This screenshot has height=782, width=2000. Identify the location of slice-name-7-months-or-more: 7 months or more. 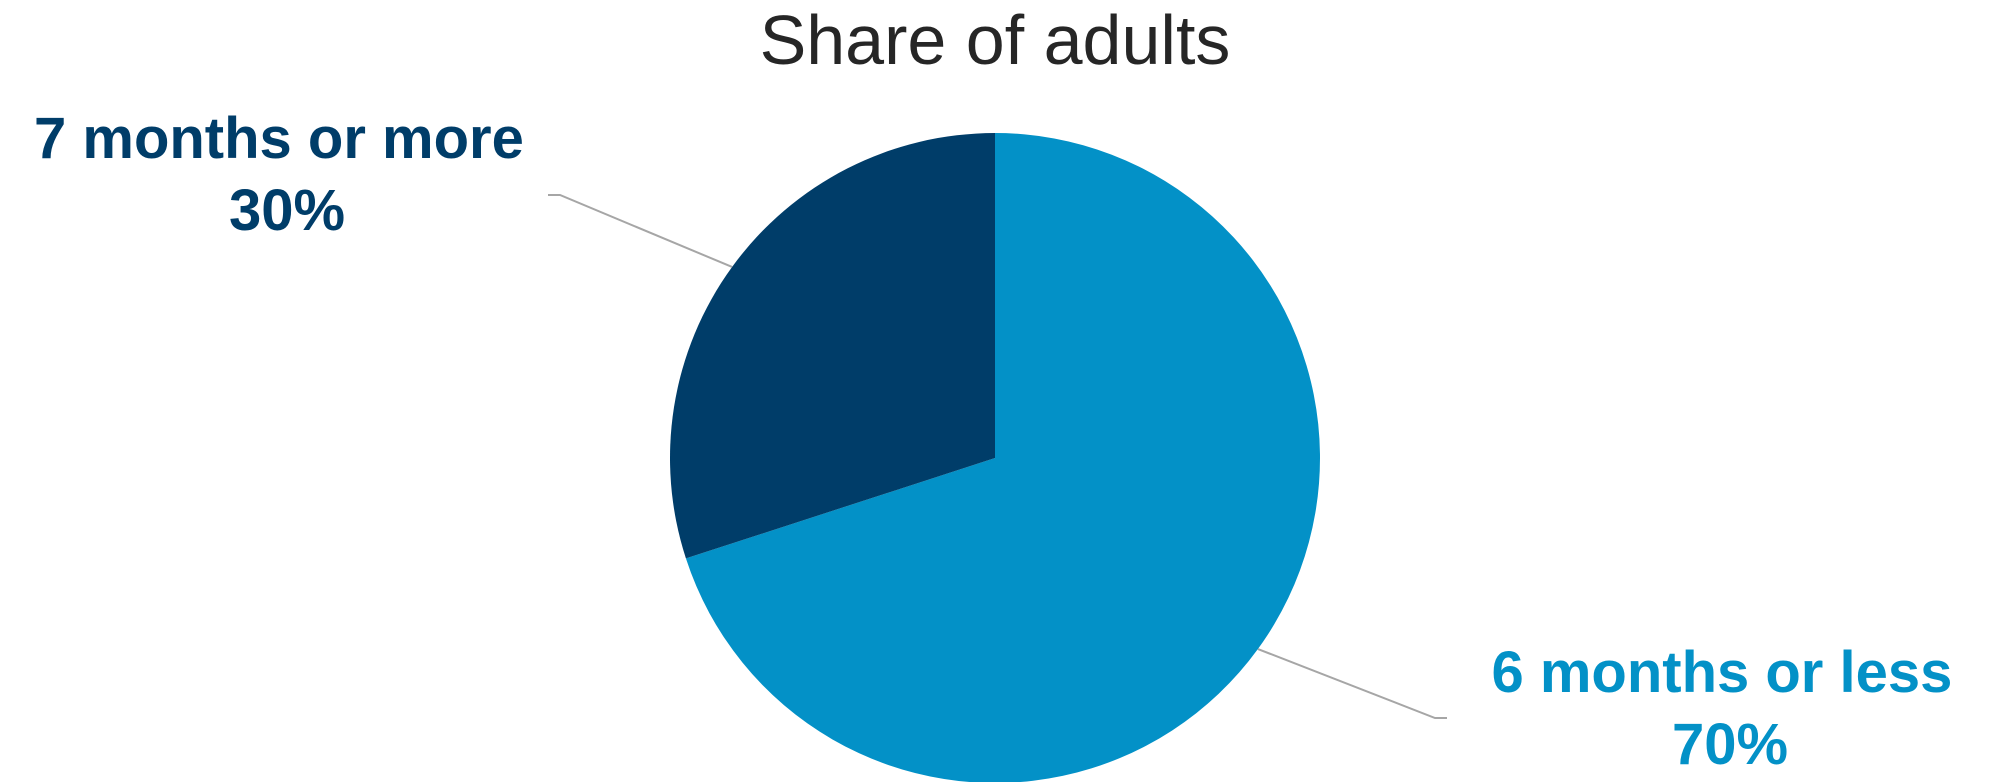
(279, 138).